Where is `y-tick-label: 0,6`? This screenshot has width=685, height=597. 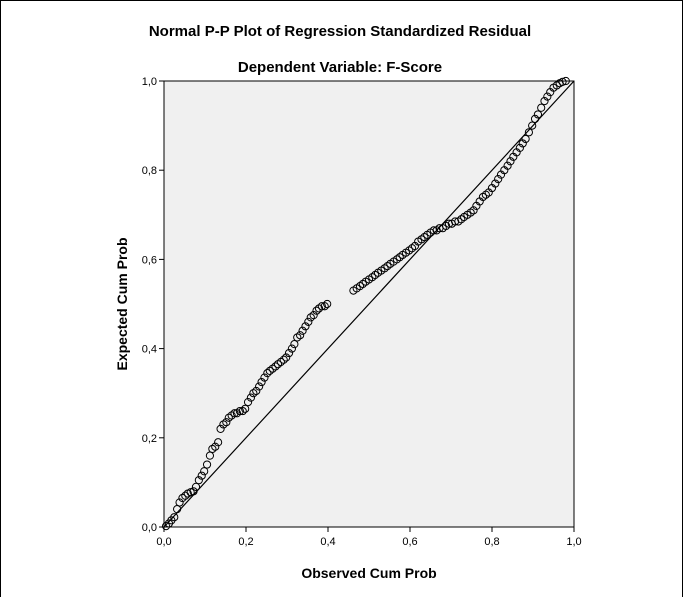 y-tick-label: 0,6 is located at coordinates (149, 260).